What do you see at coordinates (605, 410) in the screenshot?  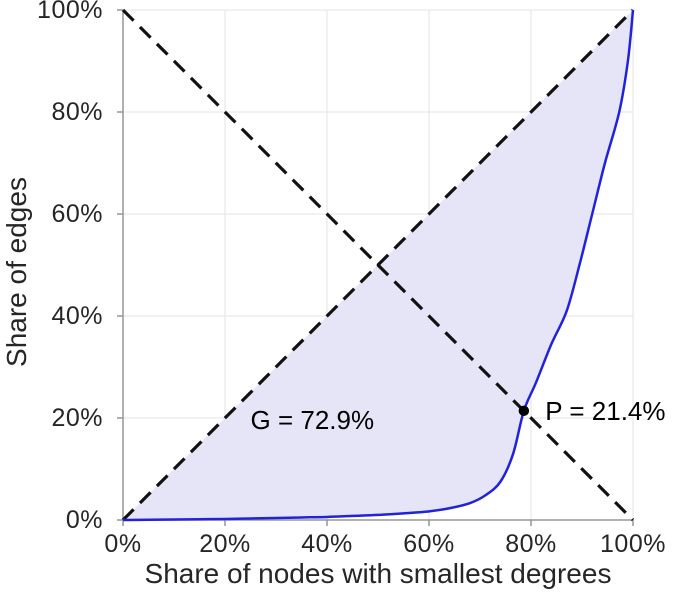 I see `p-value-annotation: P = 21.4%` at bounding box center [605, 410].